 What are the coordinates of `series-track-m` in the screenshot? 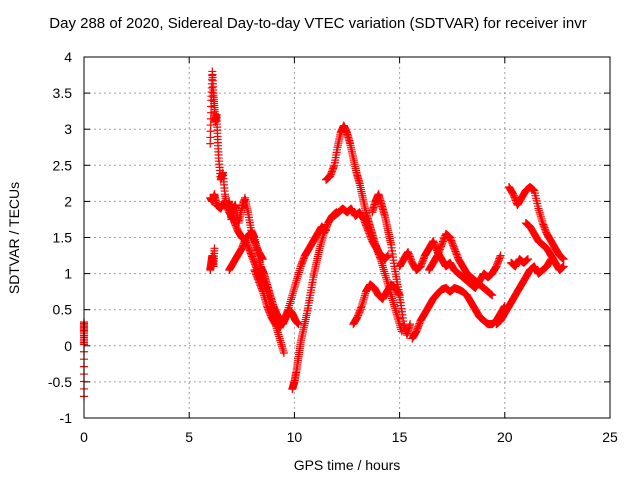 It's located at (461, 264).